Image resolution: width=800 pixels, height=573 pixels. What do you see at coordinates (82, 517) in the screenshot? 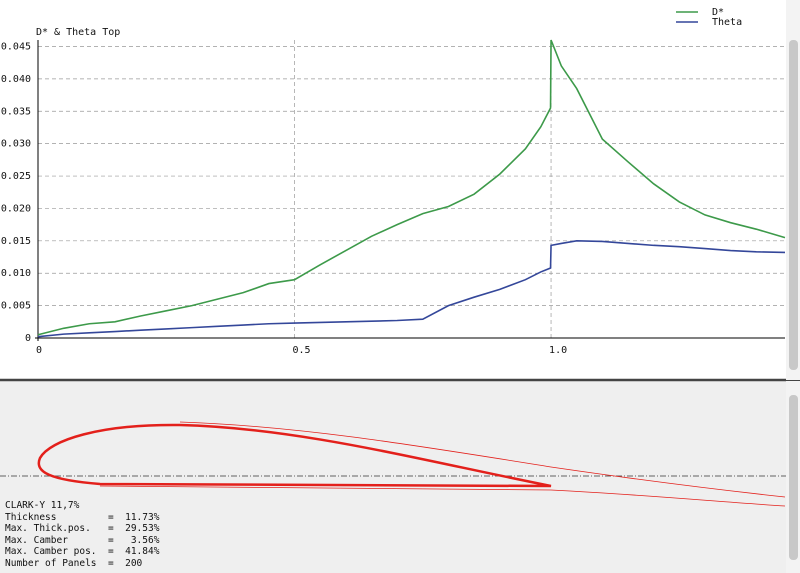
I see `info-line: Thickness = 11.73%` at bounding box center [82, 517].